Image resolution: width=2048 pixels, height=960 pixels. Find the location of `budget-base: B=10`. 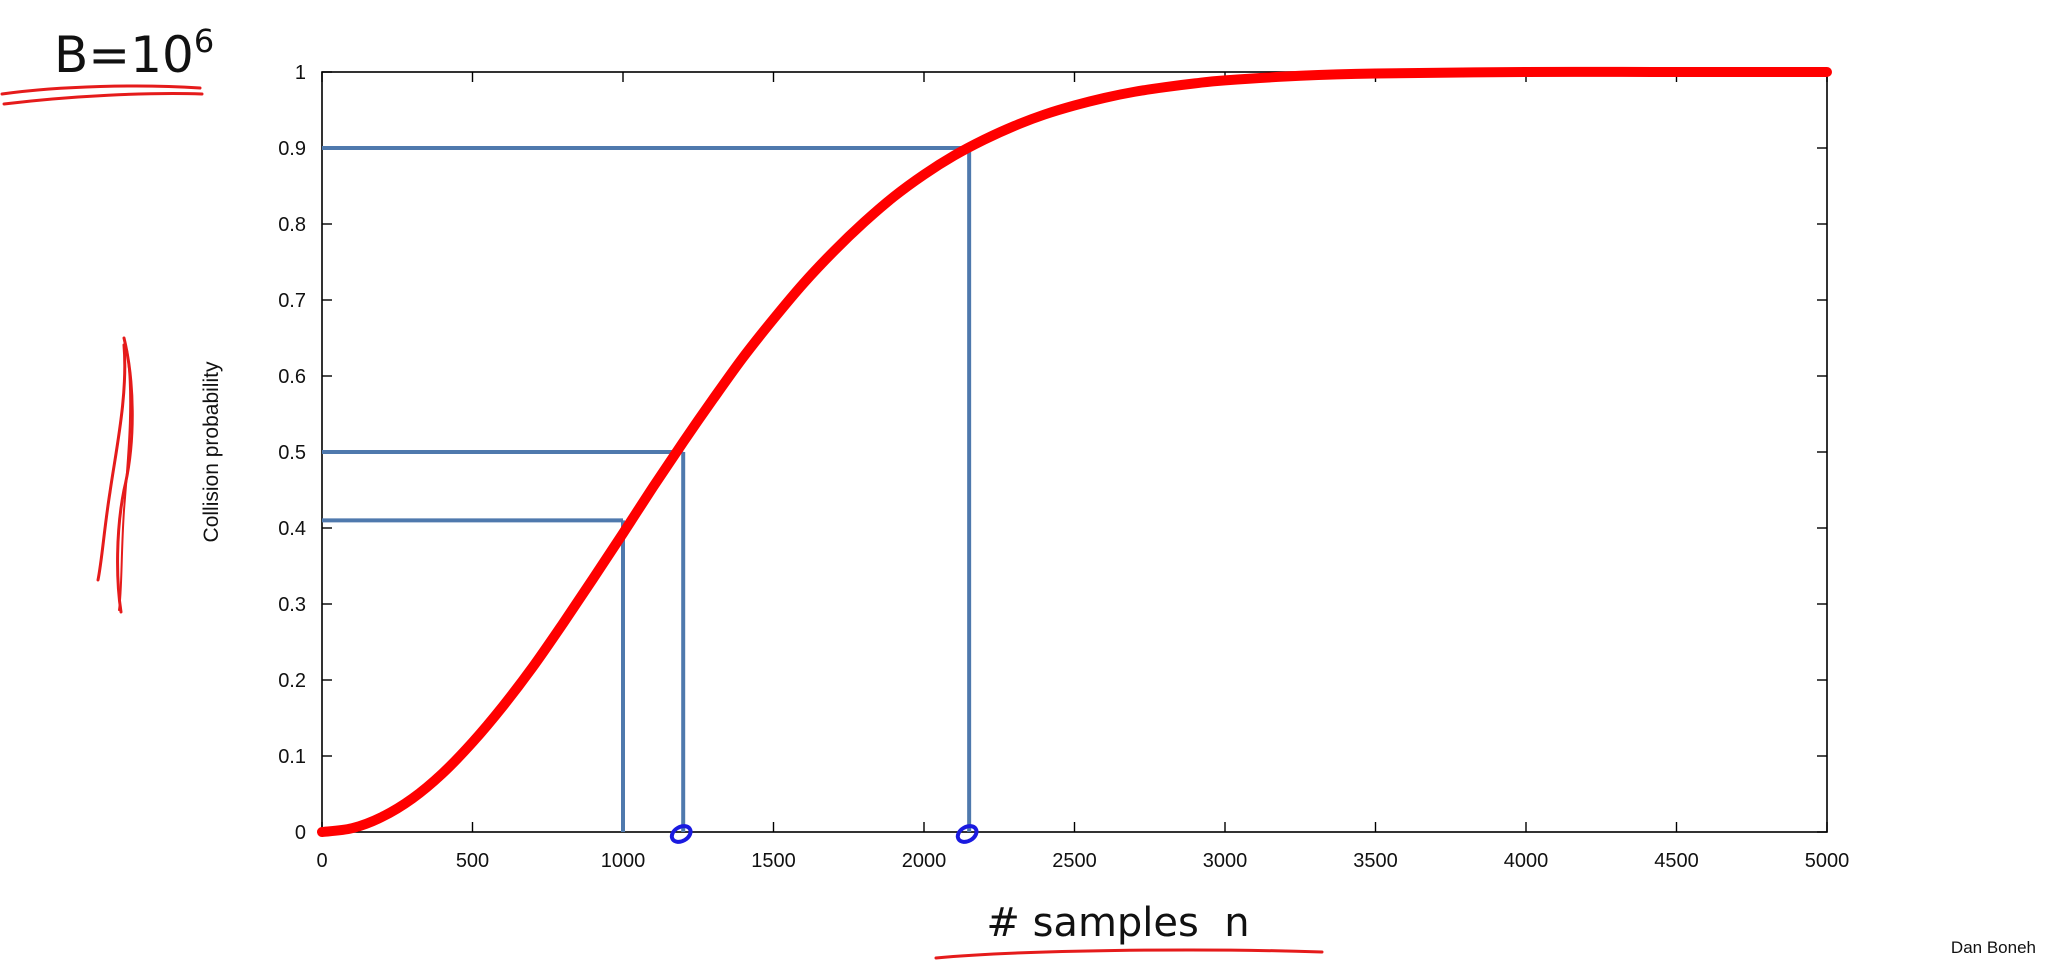

budget-base: B=10 is located at coordinates (124, 55).